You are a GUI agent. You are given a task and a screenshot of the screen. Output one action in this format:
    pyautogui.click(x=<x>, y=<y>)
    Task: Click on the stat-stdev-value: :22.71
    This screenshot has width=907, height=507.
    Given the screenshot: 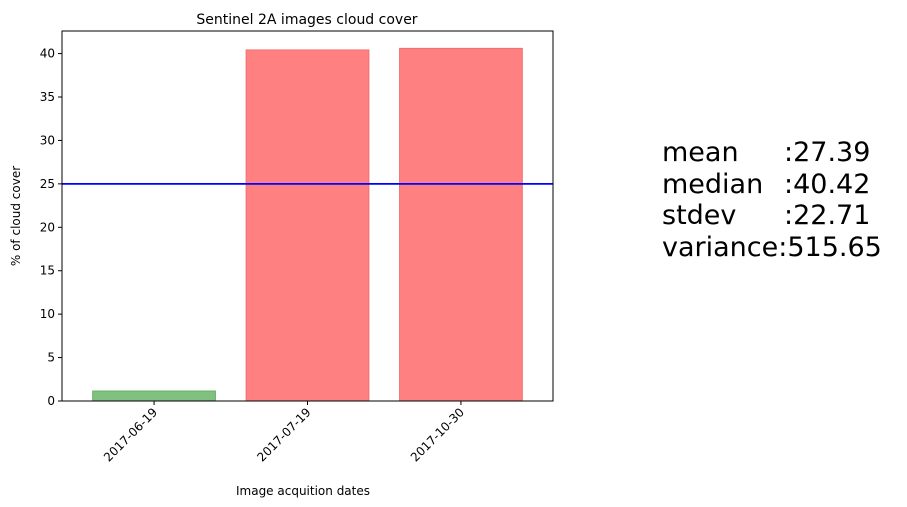 What is the action you would take?
    pyautogui.click(x=827, y=215)
    